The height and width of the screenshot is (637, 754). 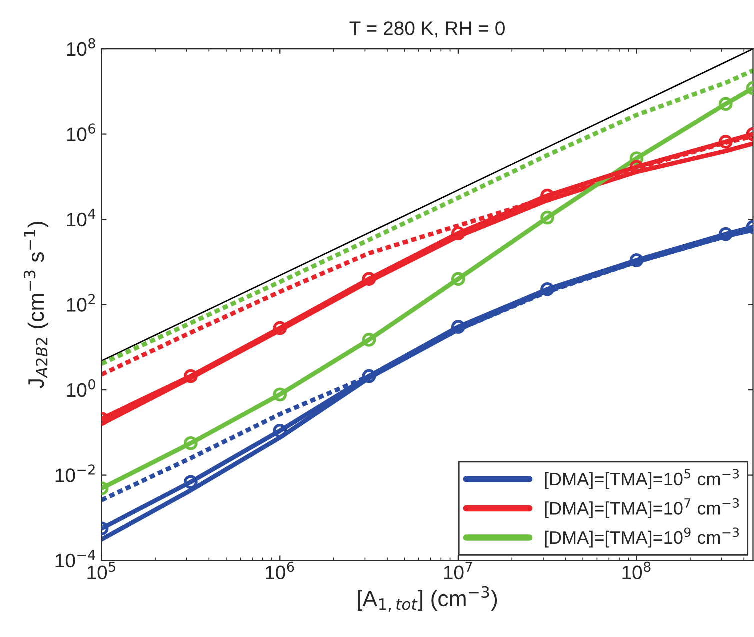 What do you see at coordinates (36, 305) in the screenshot?
I see `y-axis-title: J$_{A2B2}$ (cm$^{−3}$ s$^{−1}$)` at bounding box center [36, 305].